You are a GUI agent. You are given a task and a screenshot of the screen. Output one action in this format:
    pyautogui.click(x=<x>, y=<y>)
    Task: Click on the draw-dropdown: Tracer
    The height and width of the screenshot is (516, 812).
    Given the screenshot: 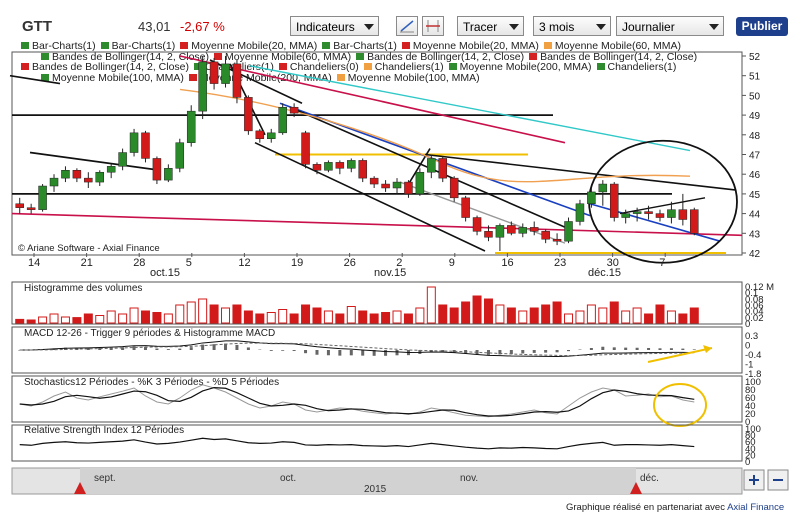 What is the action you would take?
    pyautogui.click(x=490, y=26)
    